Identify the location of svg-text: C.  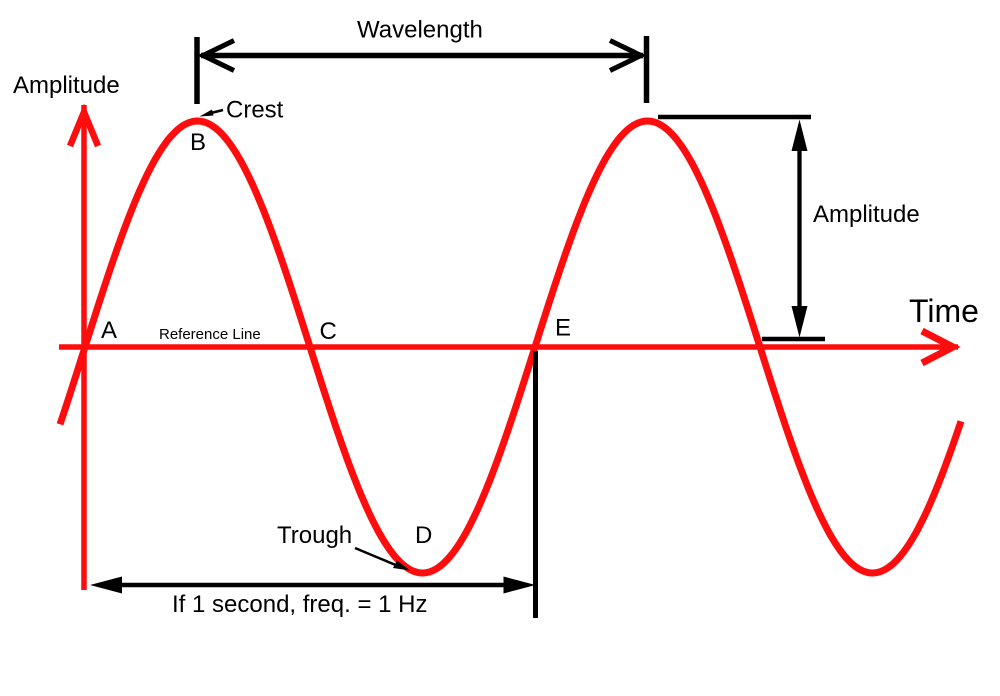
(328, 331).